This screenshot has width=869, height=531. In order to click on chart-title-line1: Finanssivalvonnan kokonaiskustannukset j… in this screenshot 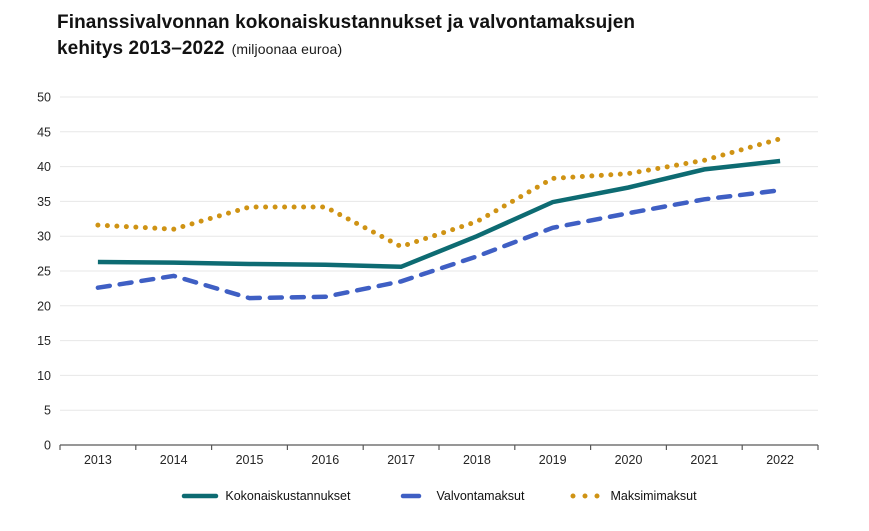, I will do `click(346, 22)`.